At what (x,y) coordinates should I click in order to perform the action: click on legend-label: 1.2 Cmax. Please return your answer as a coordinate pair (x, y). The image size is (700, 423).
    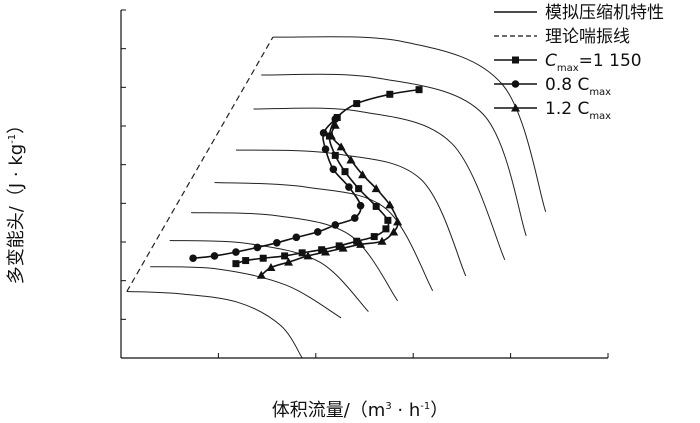
    Looking at the image, I should click on (578, 110).